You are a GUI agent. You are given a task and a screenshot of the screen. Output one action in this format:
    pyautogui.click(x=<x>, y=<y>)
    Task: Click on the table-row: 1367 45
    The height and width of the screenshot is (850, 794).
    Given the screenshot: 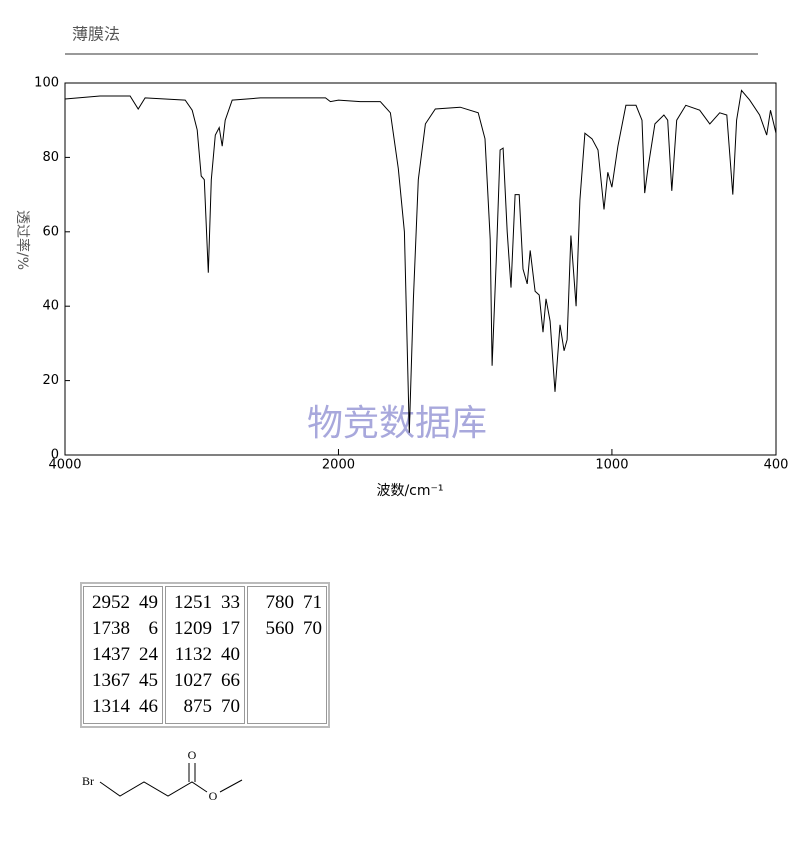 What is the action you would take?
    pyautogui.click(x=123, y=681)
    